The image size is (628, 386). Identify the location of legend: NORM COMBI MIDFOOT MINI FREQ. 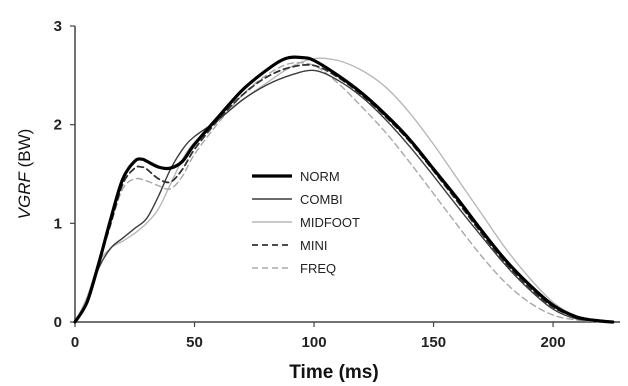
(306, 222).